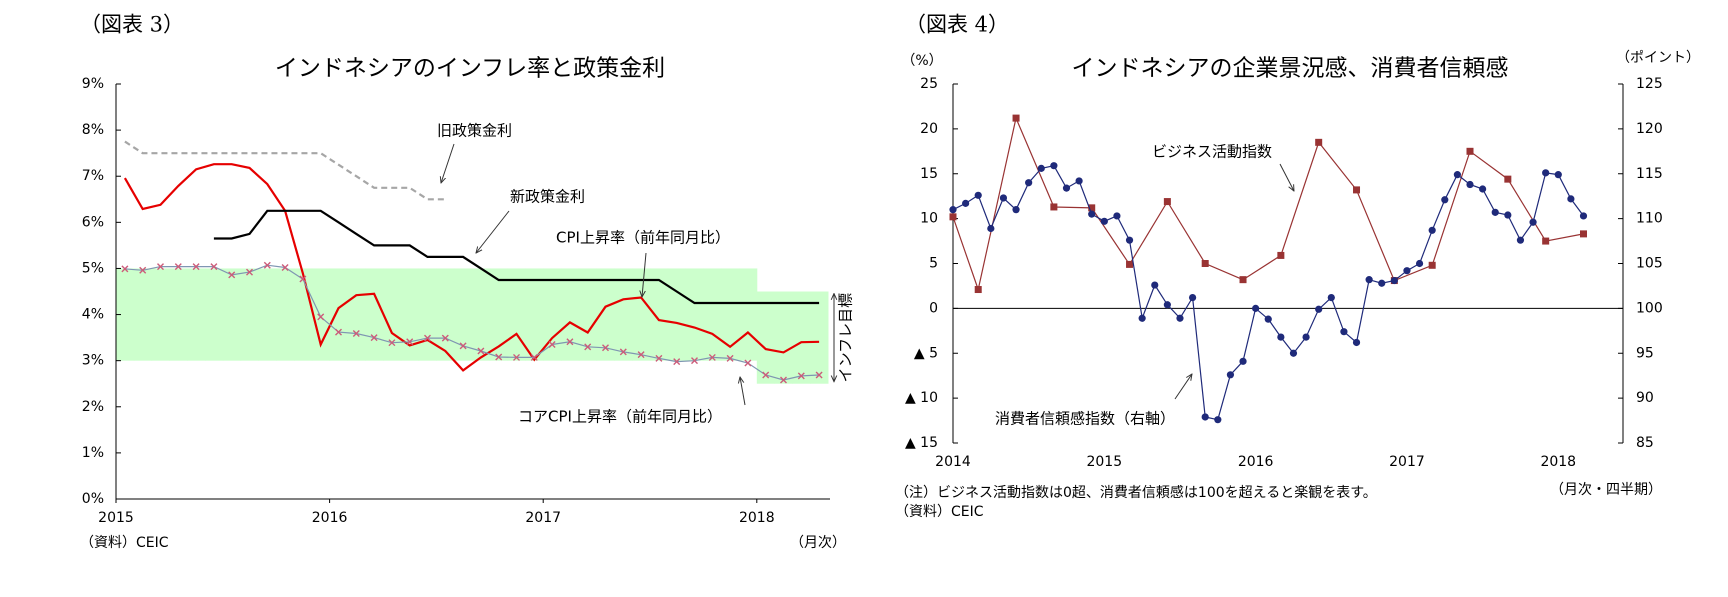  I want to click on y-tick-label: 1%, so click(93, 453).